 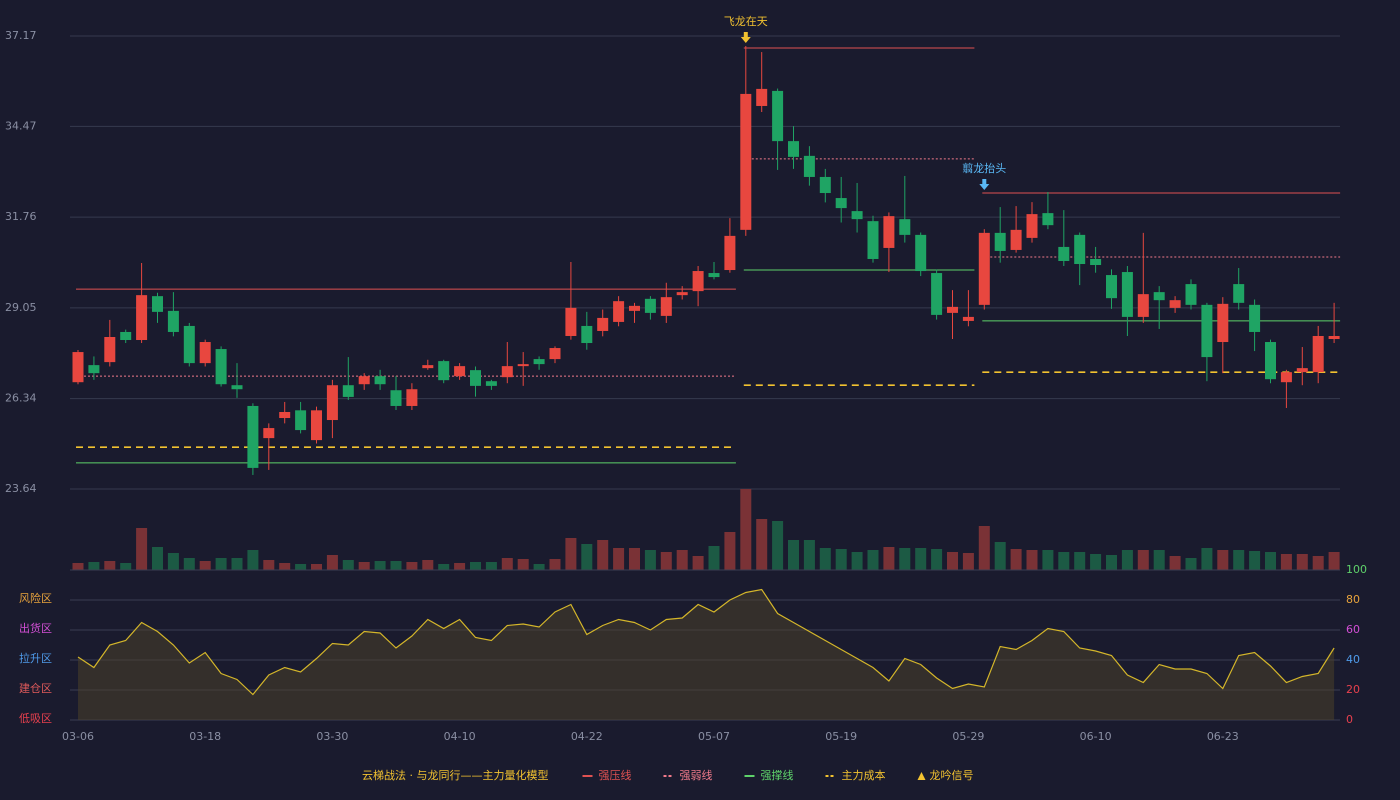 What do you see at coordinates (205, 736) in the screenshot?
I see `x-tick-label: 03-18` at bounding box center [205, 736].